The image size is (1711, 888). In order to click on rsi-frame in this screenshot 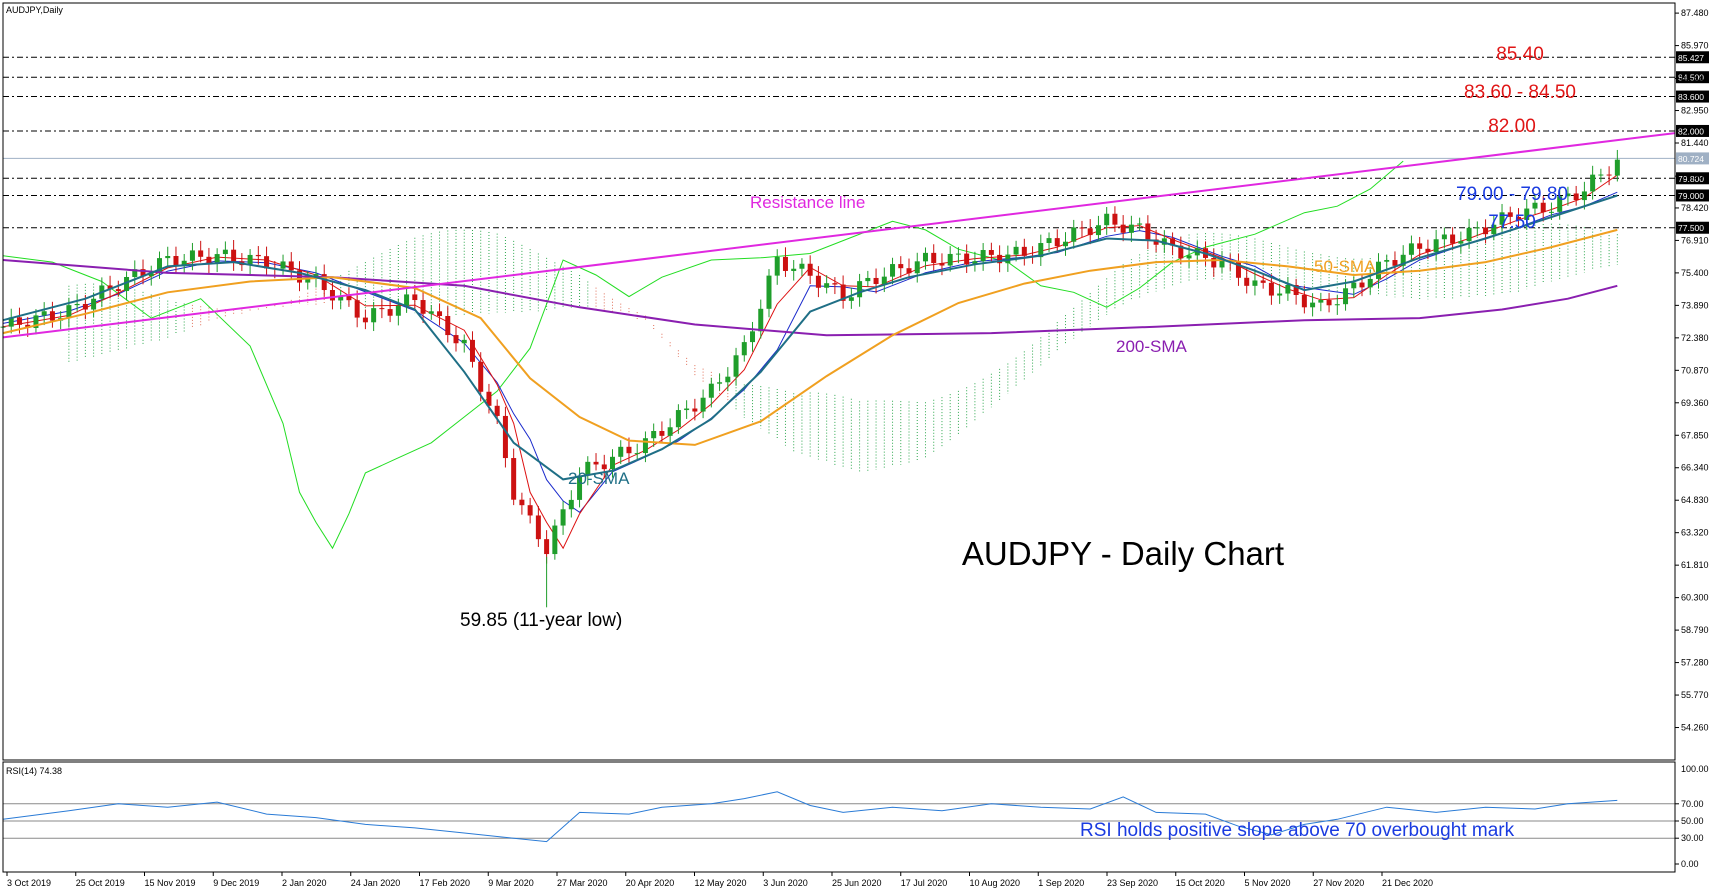, I will do `click(839, 817)`.